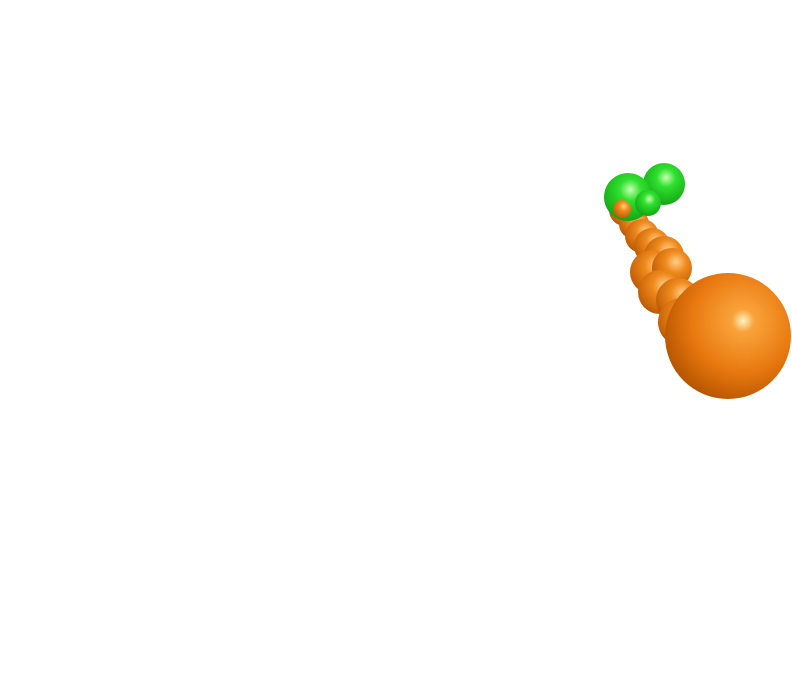  I want to click on terminal-cap, so click(644, 192).